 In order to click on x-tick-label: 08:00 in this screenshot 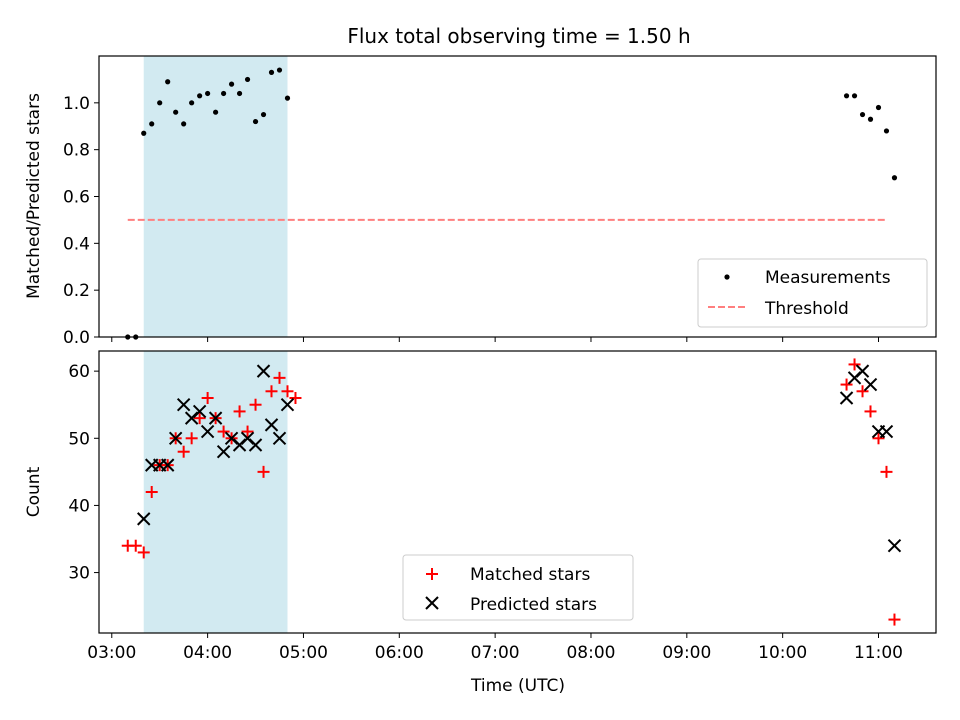, I will do `click(590, 653)`.